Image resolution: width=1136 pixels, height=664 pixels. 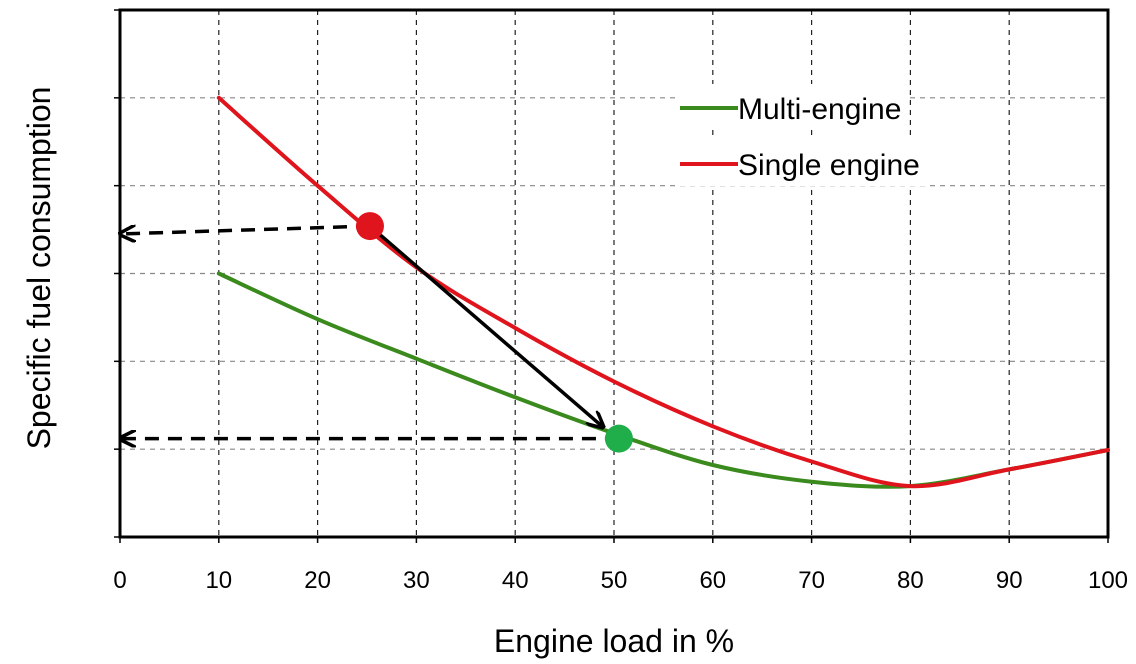 I want to click on legend: Multi-engine Single engine, so click(x=802, y=135).